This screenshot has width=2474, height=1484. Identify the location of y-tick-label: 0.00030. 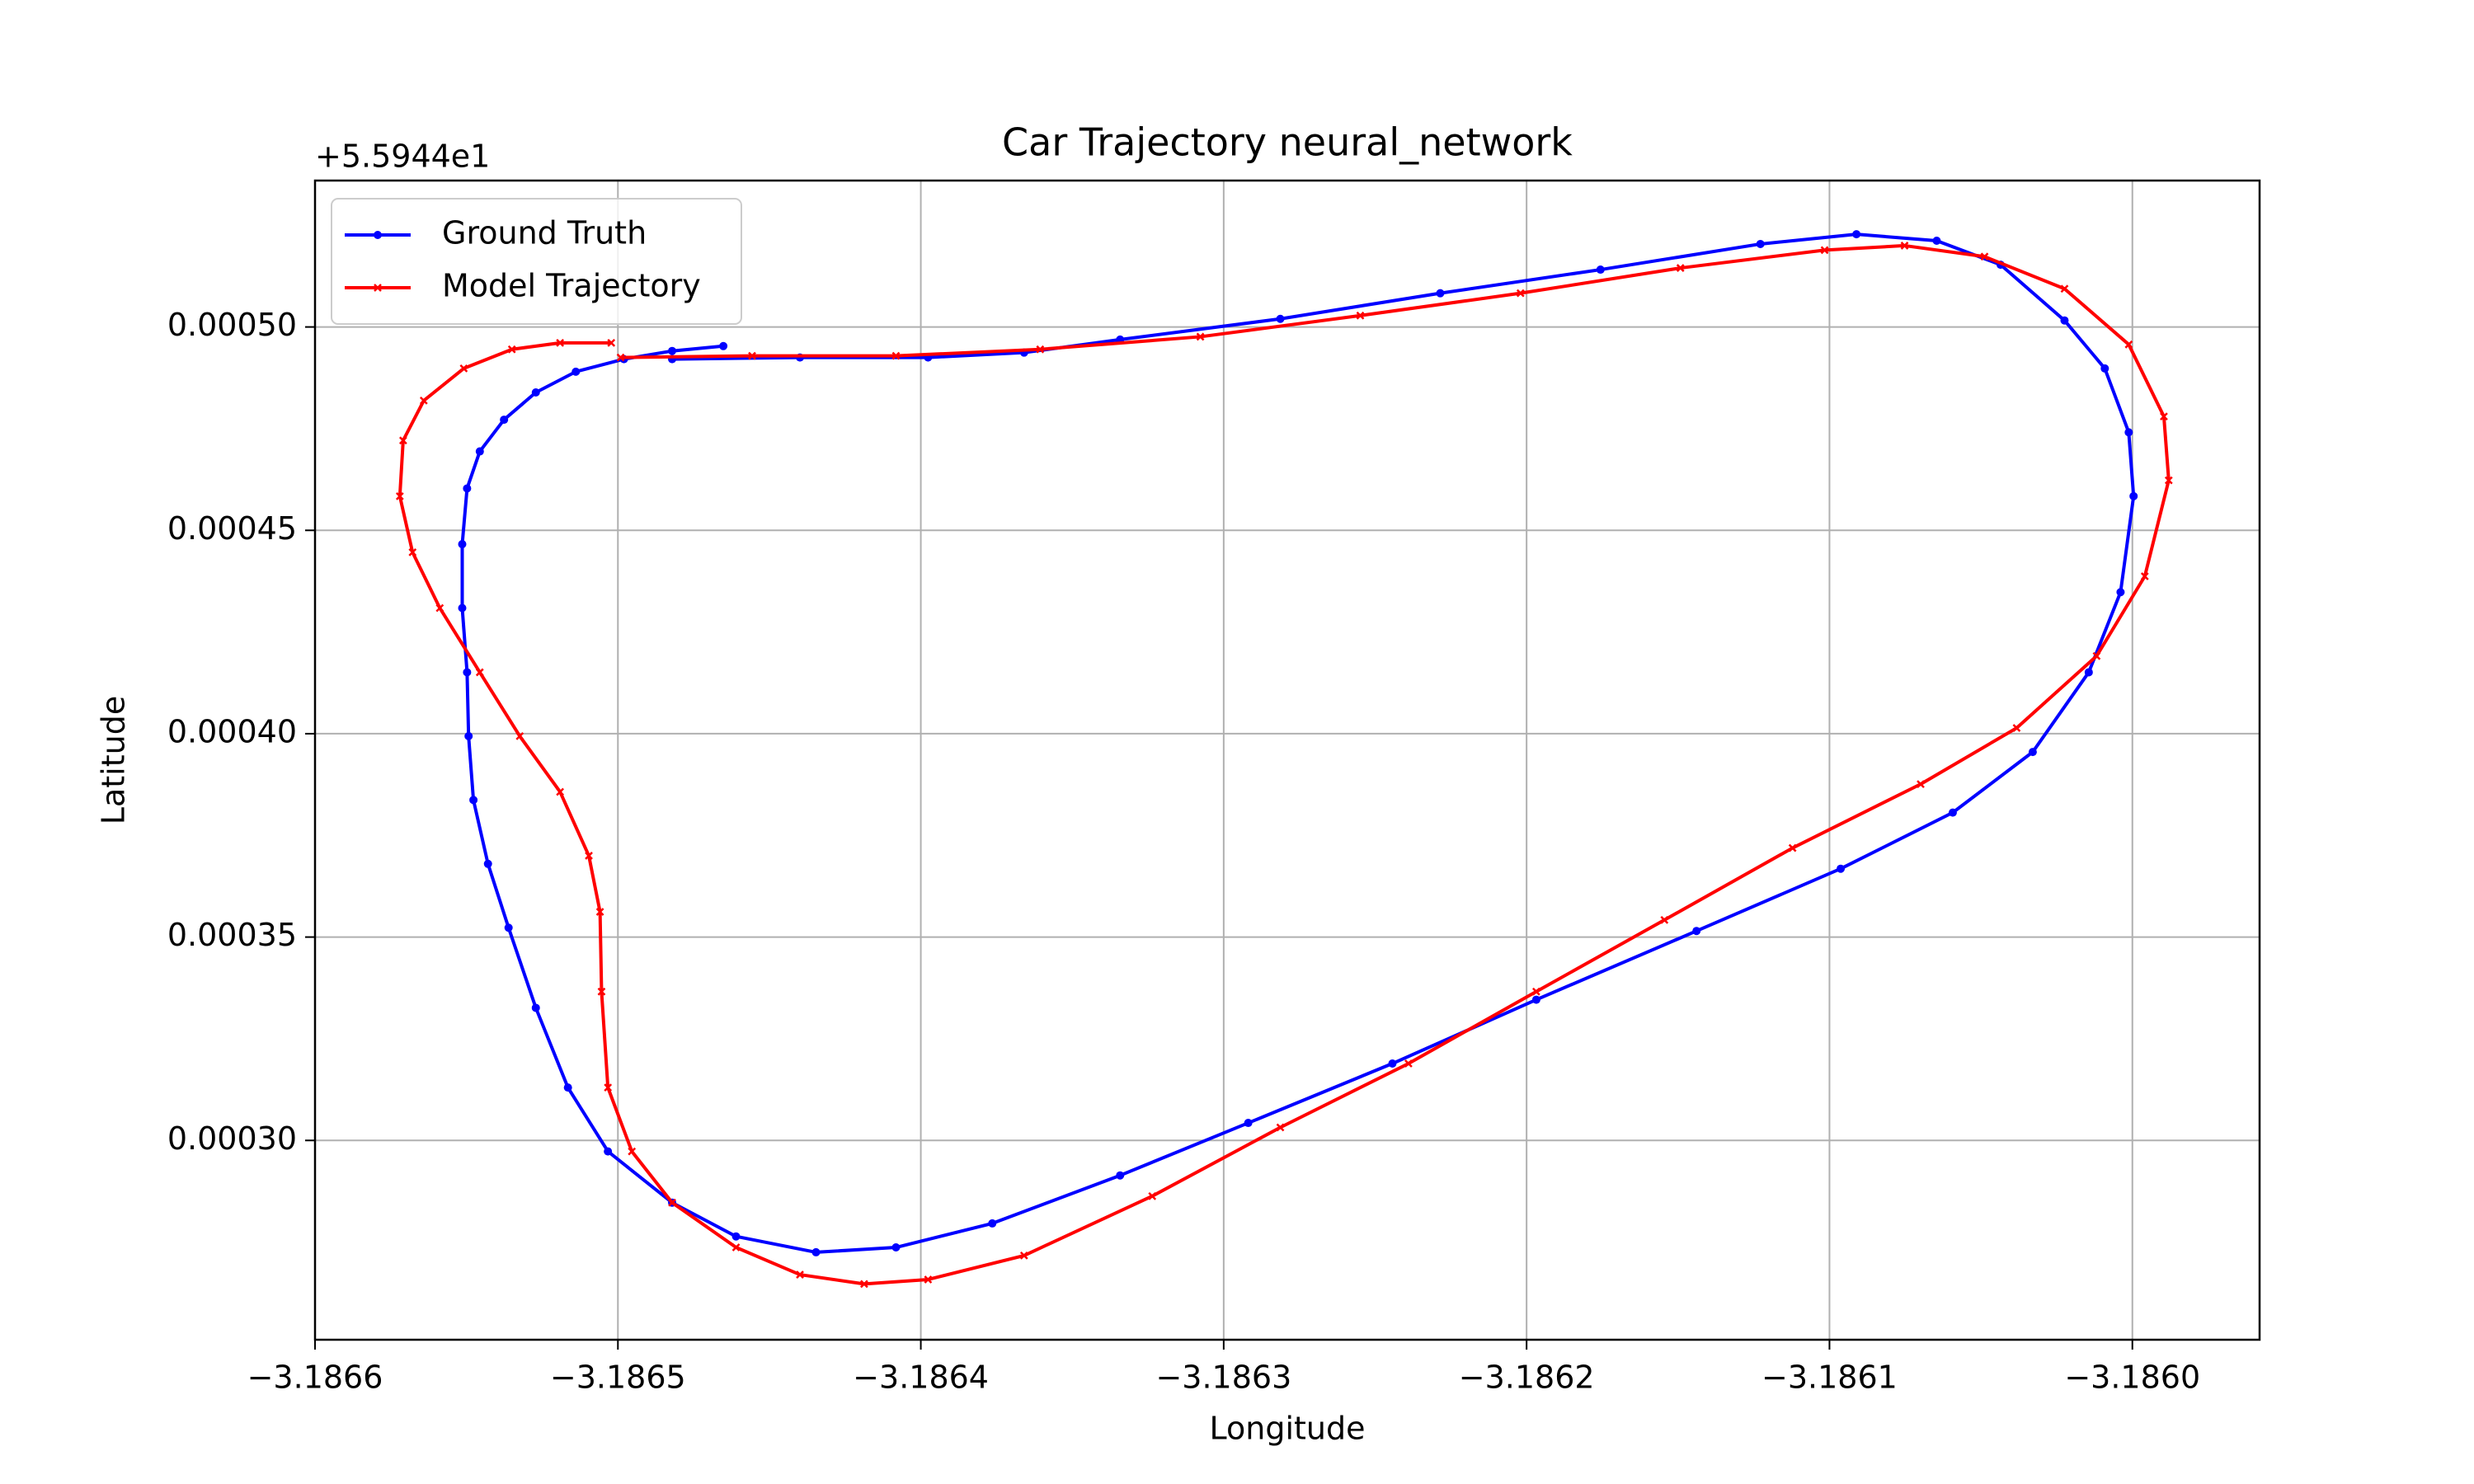
(232, 1138).